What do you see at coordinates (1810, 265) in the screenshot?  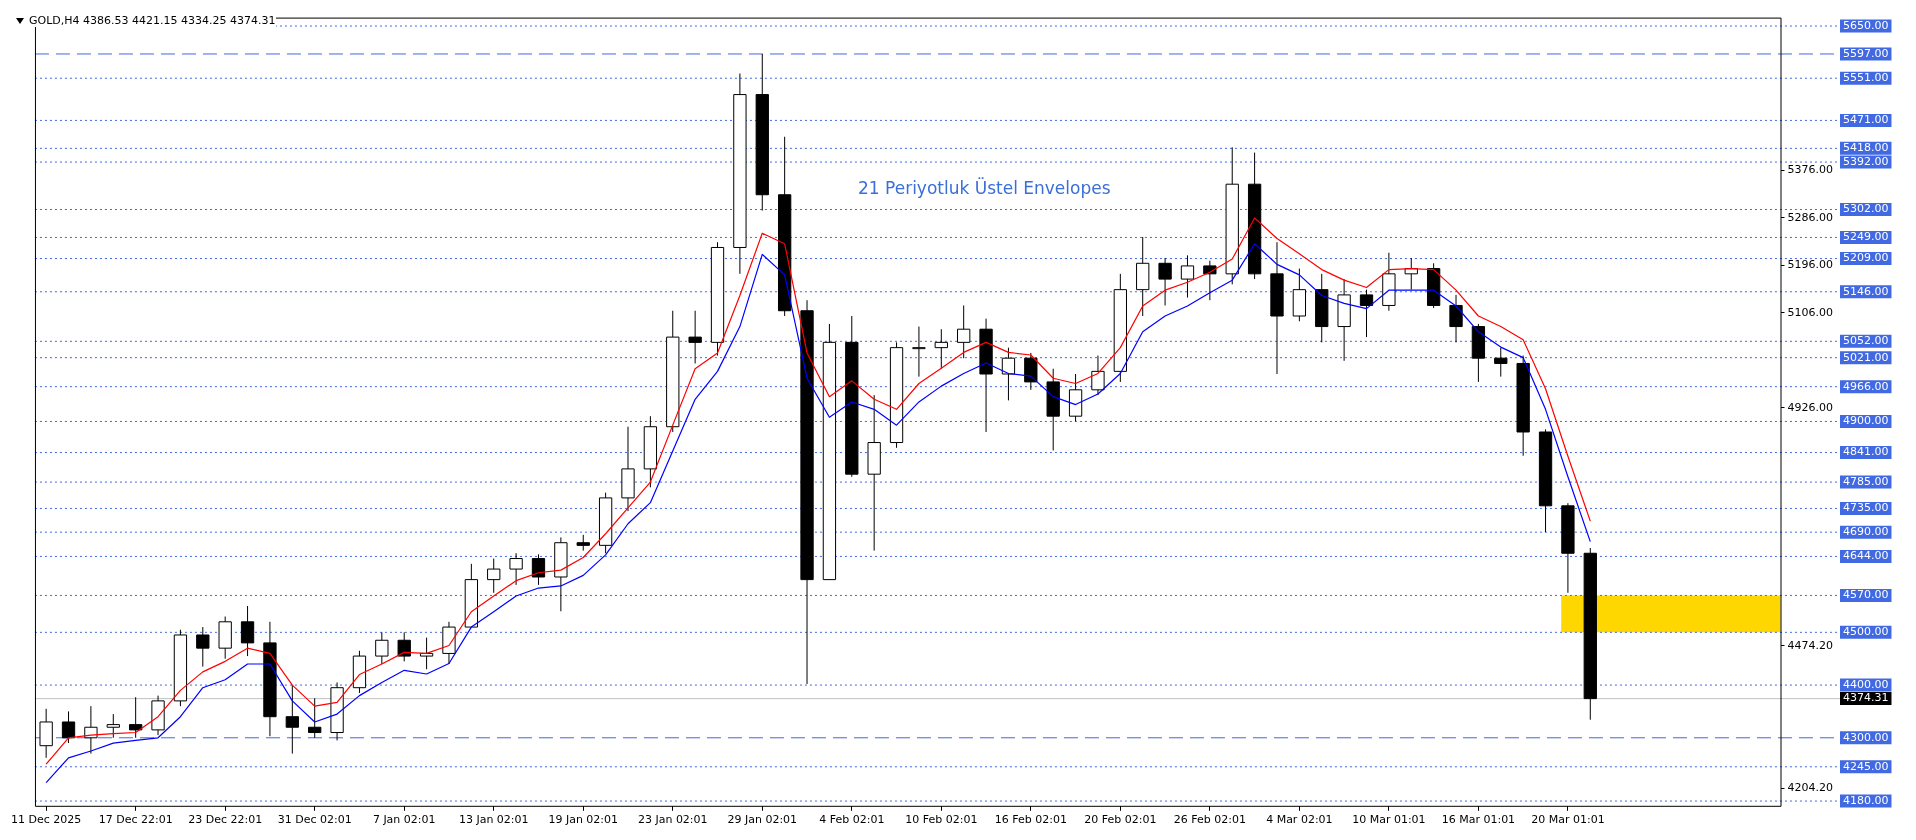 I see `y-tick-label: 5196.00` at bounding box center [1810, 265].